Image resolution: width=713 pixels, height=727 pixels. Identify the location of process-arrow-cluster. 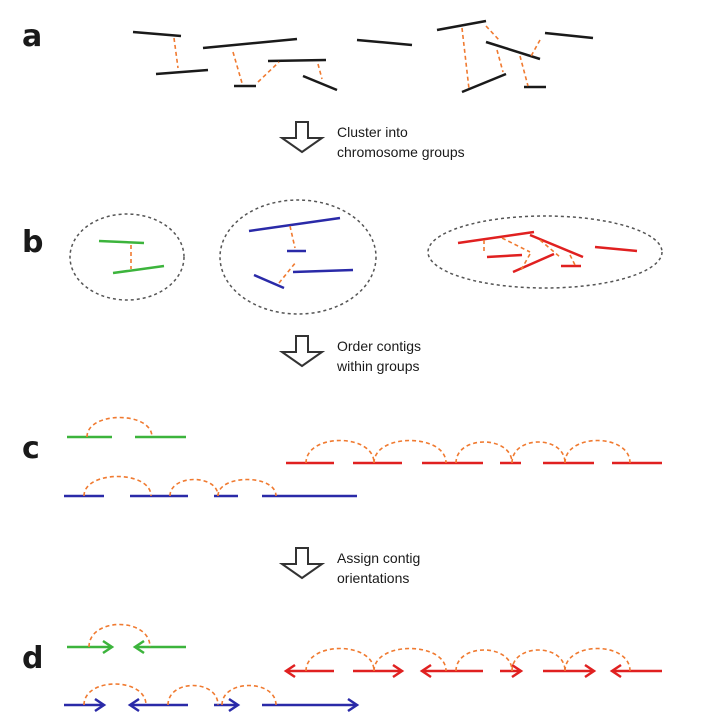
(302, 137).